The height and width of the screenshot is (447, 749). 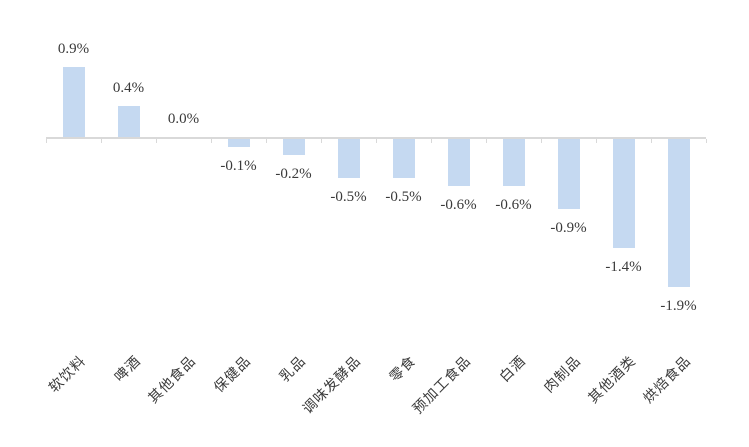 What do you see at coordinates (171, 379) in the screenshot?
I see `category-label: 其他食品` at bounding box center [171, 379].